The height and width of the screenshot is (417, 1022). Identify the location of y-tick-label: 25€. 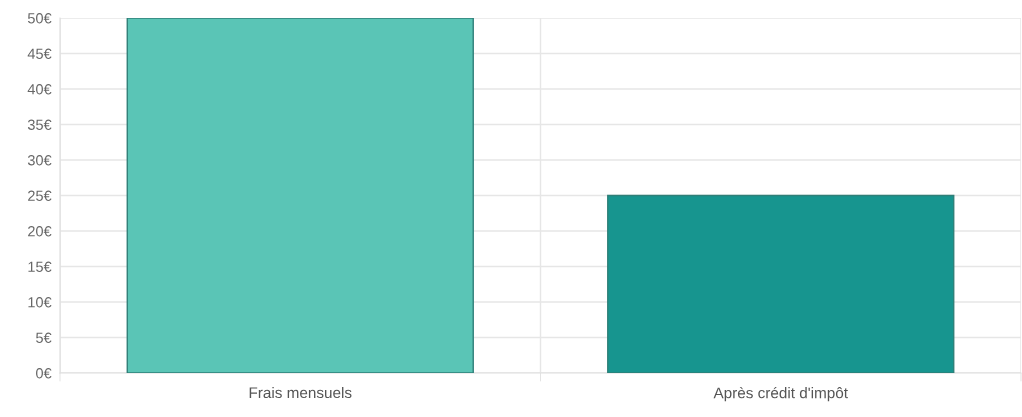
(40, 195).